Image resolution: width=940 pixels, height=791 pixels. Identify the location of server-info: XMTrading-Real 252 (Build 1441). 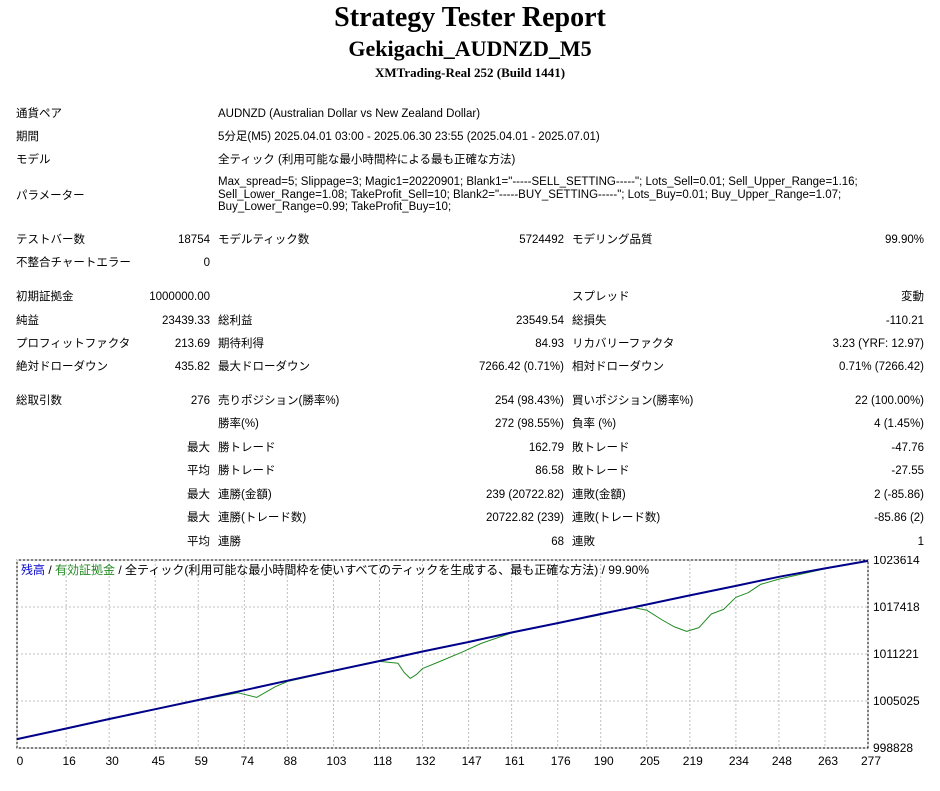
(470, 72).